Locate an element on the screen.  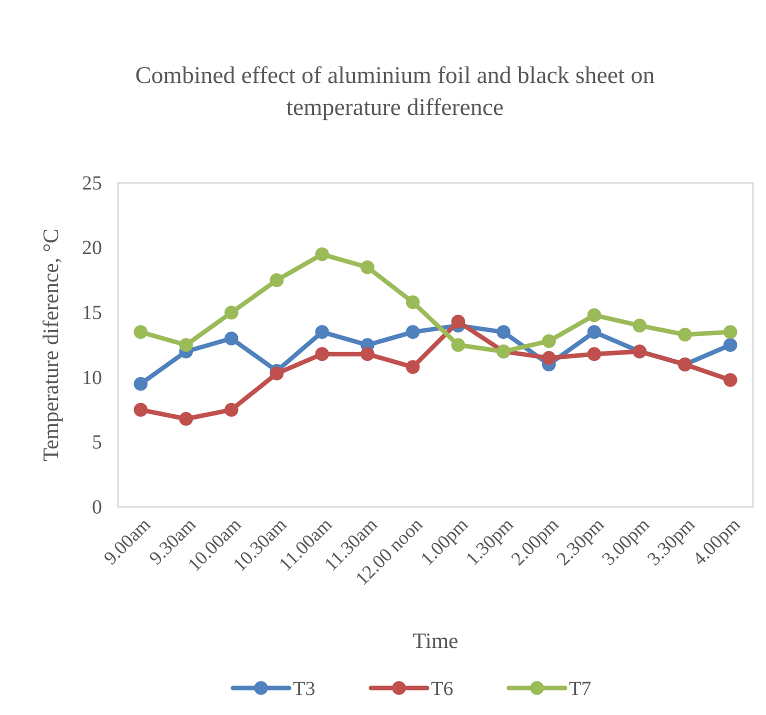
y-tick-label: 0 is located at coordinates (97, 507).